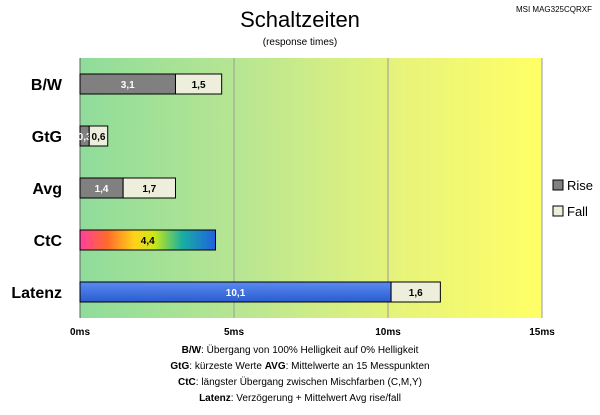  I want to click on data-label: 1,6, so click(416, 293).